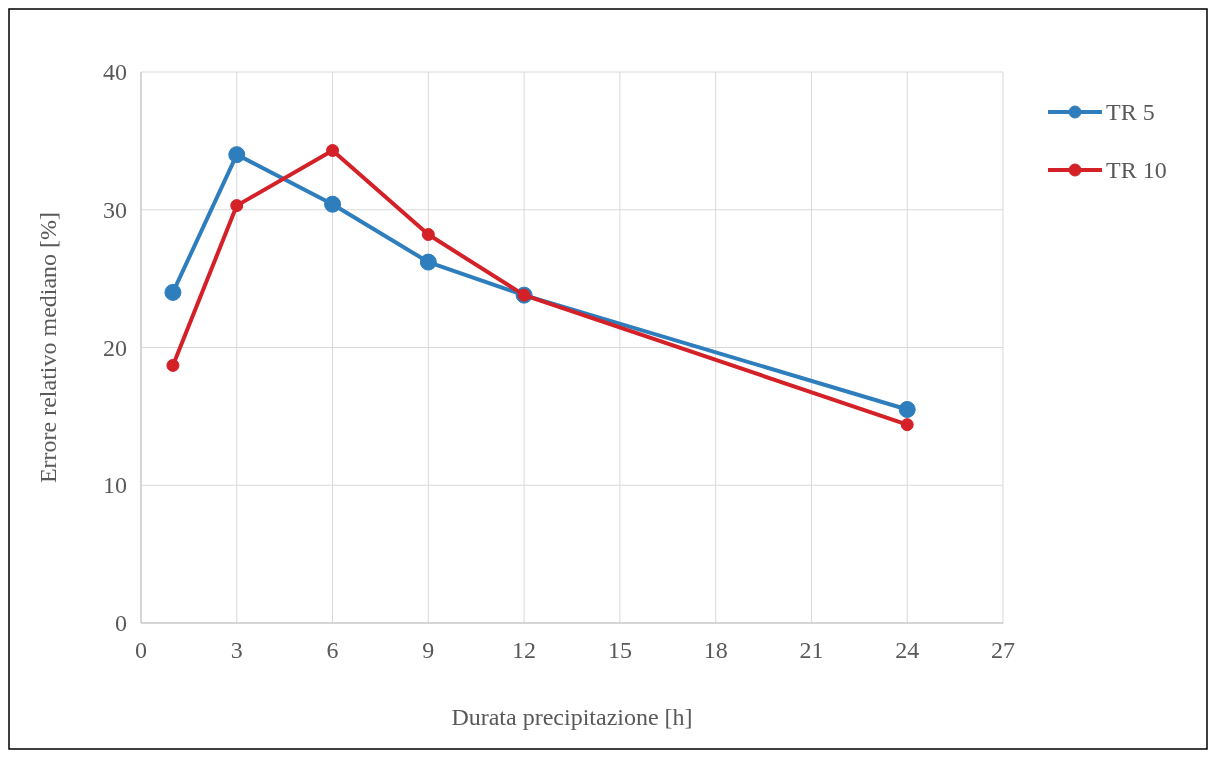 This screenshot has height=758, width=1216. What do you see at coordinates (524, 650) in the screenshot?
I see `x-tick-label: 12` at bounding box center [524, 650].